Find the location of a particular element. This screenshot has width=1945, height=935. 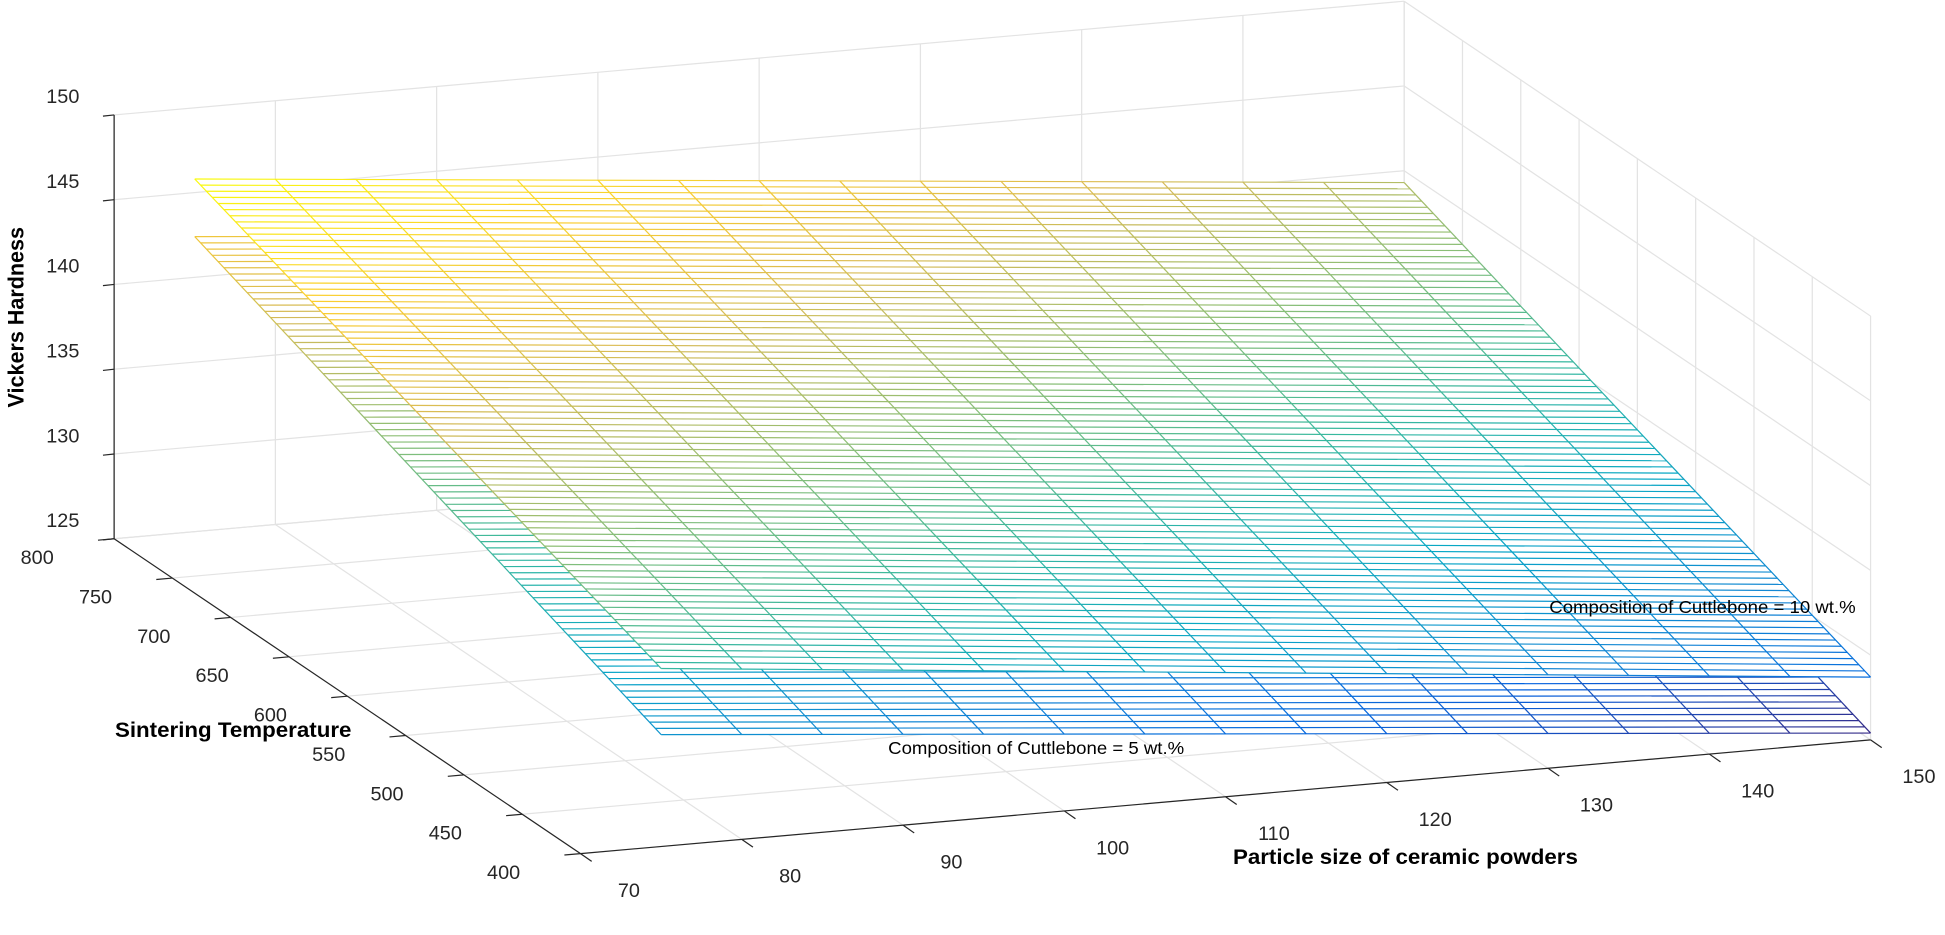

x-tick-label: 100 is located at coordinates (1112, 849).